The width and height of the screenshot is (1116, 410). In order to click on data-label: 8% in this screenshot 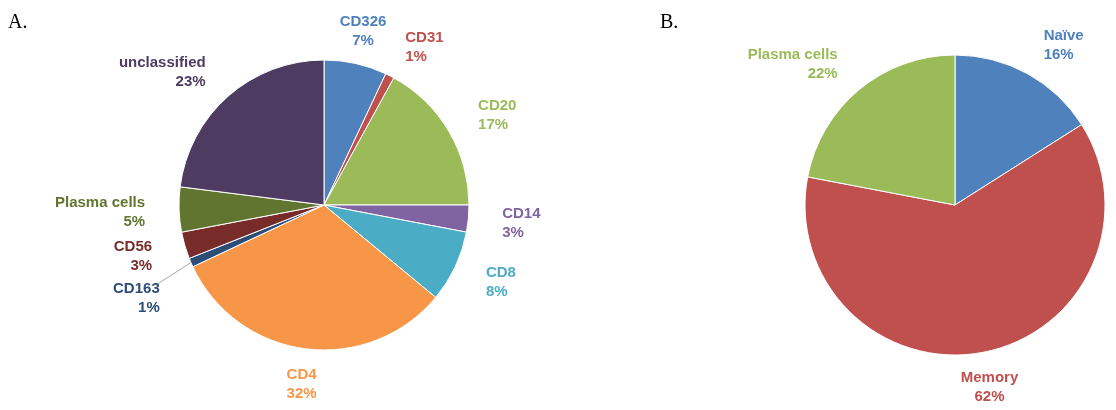, I will do `click(496, 291)`.